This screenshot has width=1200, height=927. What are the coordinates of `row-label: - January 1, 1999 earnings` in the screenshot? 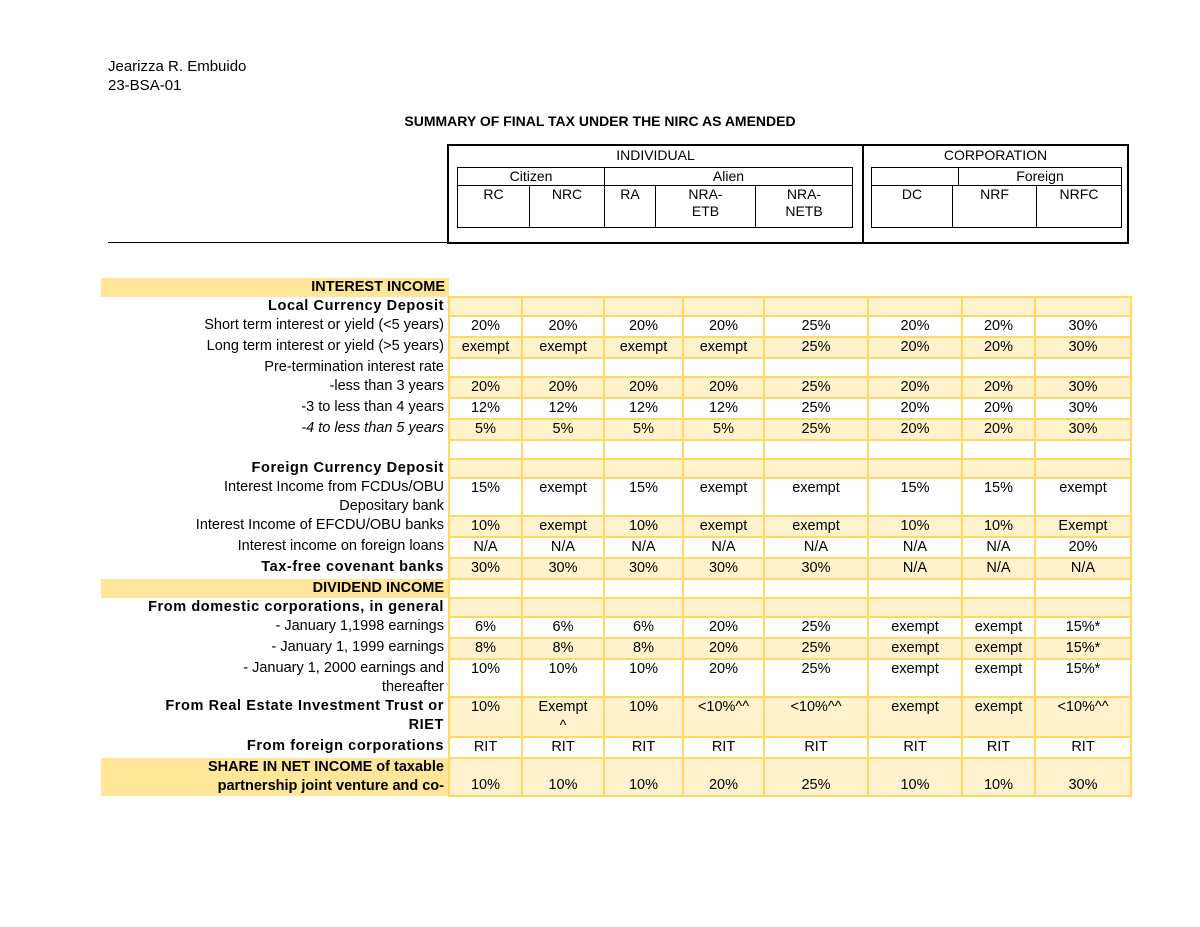 It's located at (358, 647).